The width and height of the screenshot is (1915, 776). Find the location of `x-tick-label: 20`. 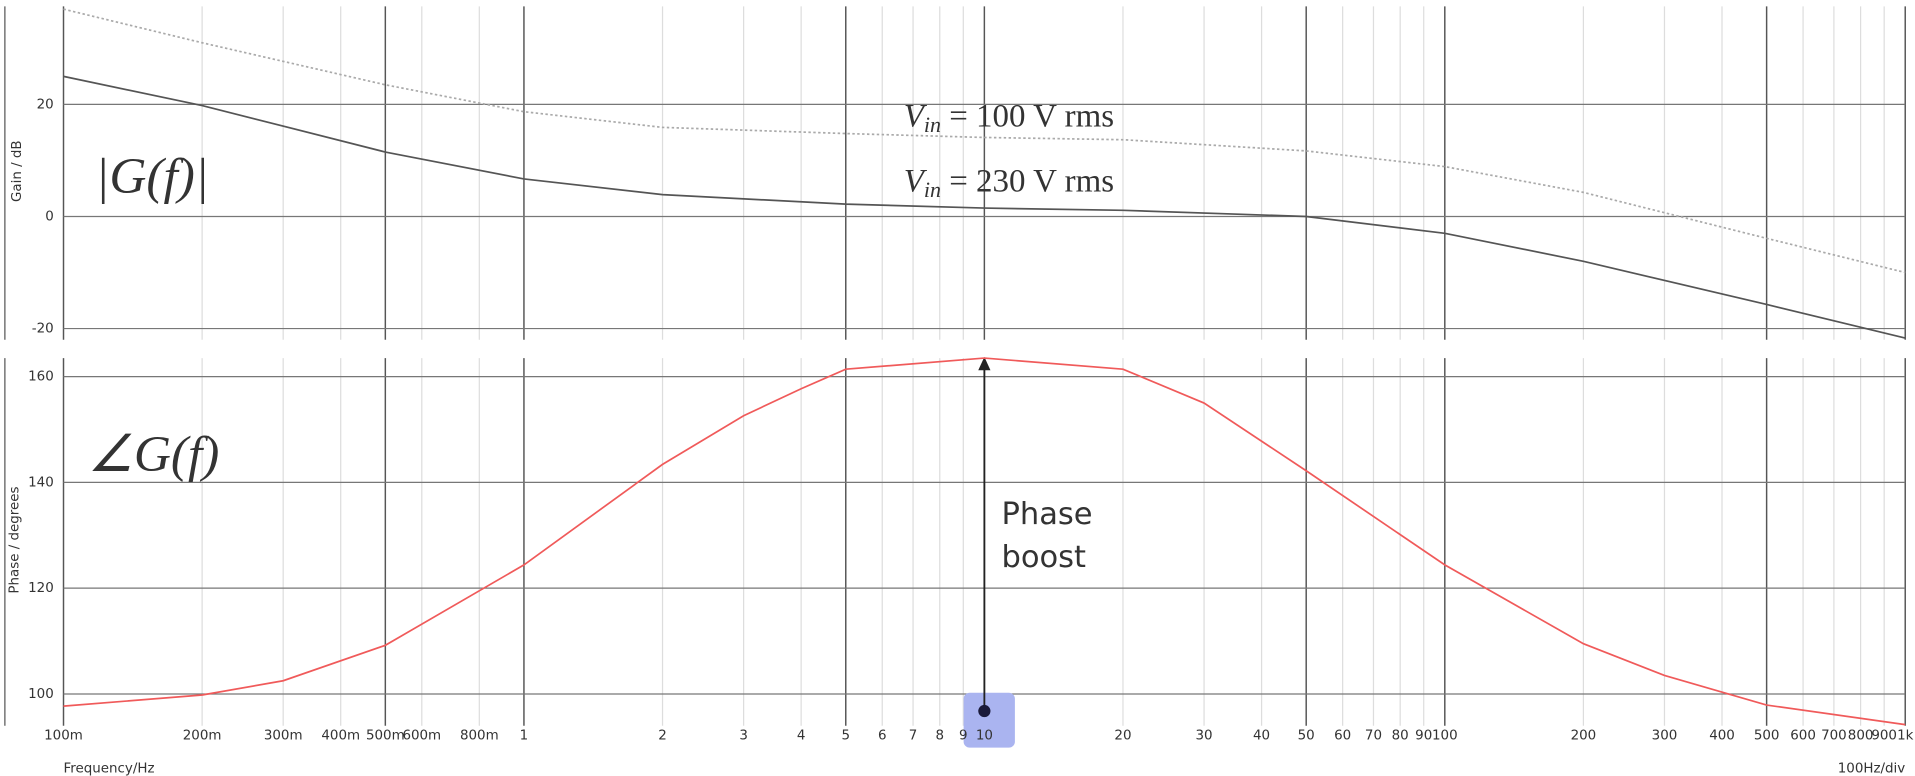

x-tick-label: 20 is located at coordinates (1122, 735).